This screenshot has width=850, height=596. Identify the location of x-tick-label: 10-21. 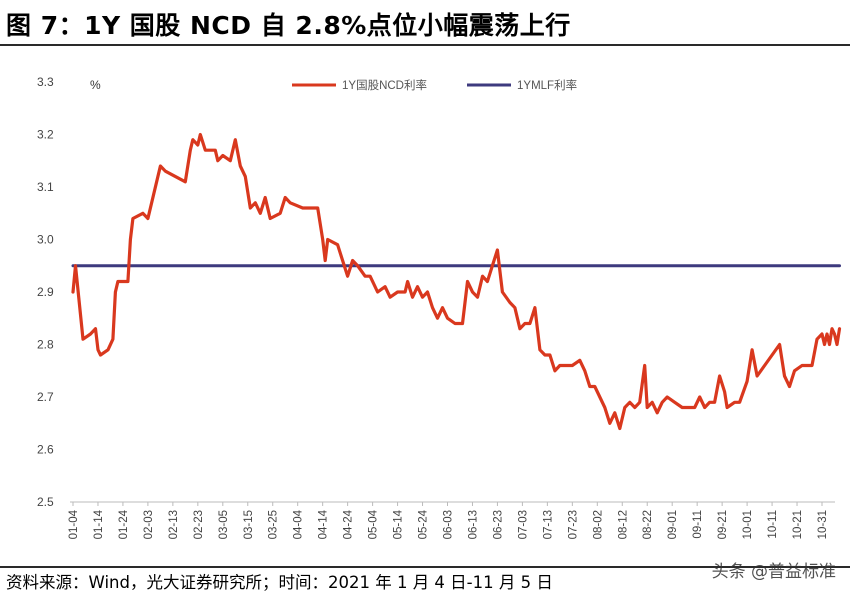
(798, 524).